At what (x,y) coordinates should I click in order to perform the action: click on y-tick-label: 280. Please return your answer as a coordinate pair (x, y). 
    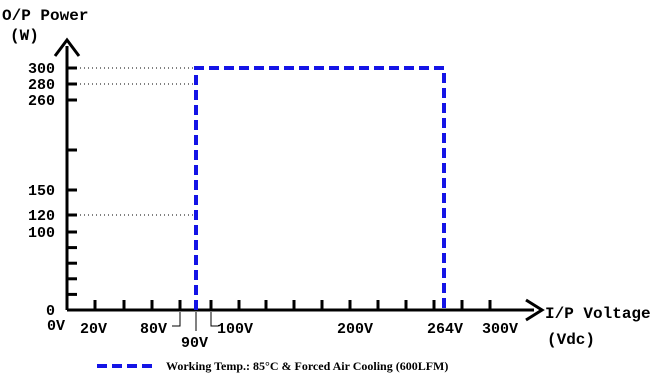
    Looking at the image, I should click on (41, 85).